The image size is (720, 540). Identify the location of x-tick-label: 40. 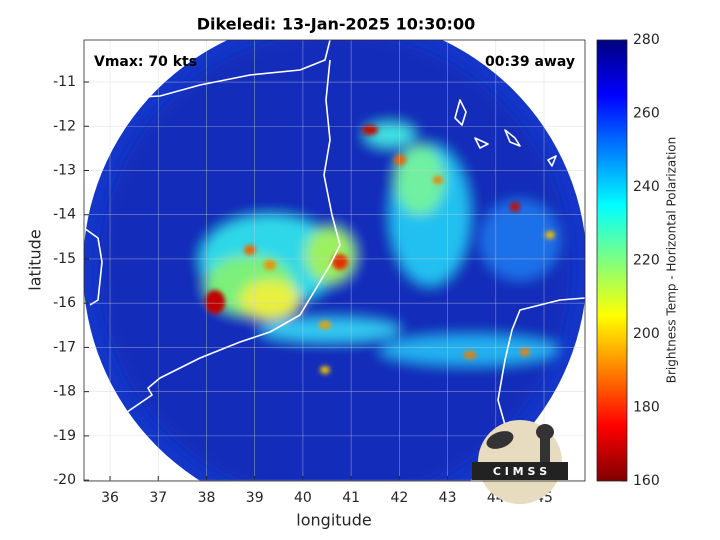
(303, 498).